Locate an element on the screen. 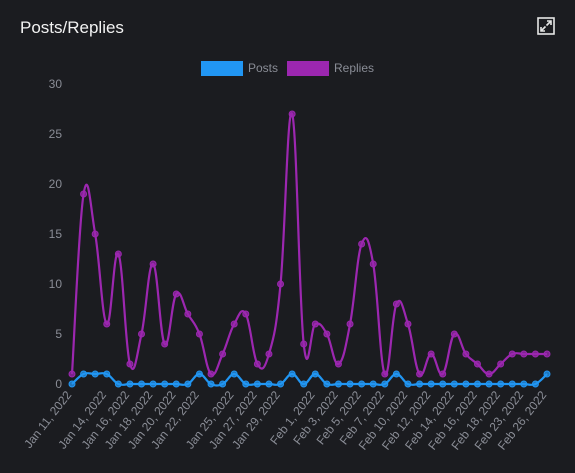  y-axis: 0 5 10 15 20 25 30 is located at coordinates (56, 234).